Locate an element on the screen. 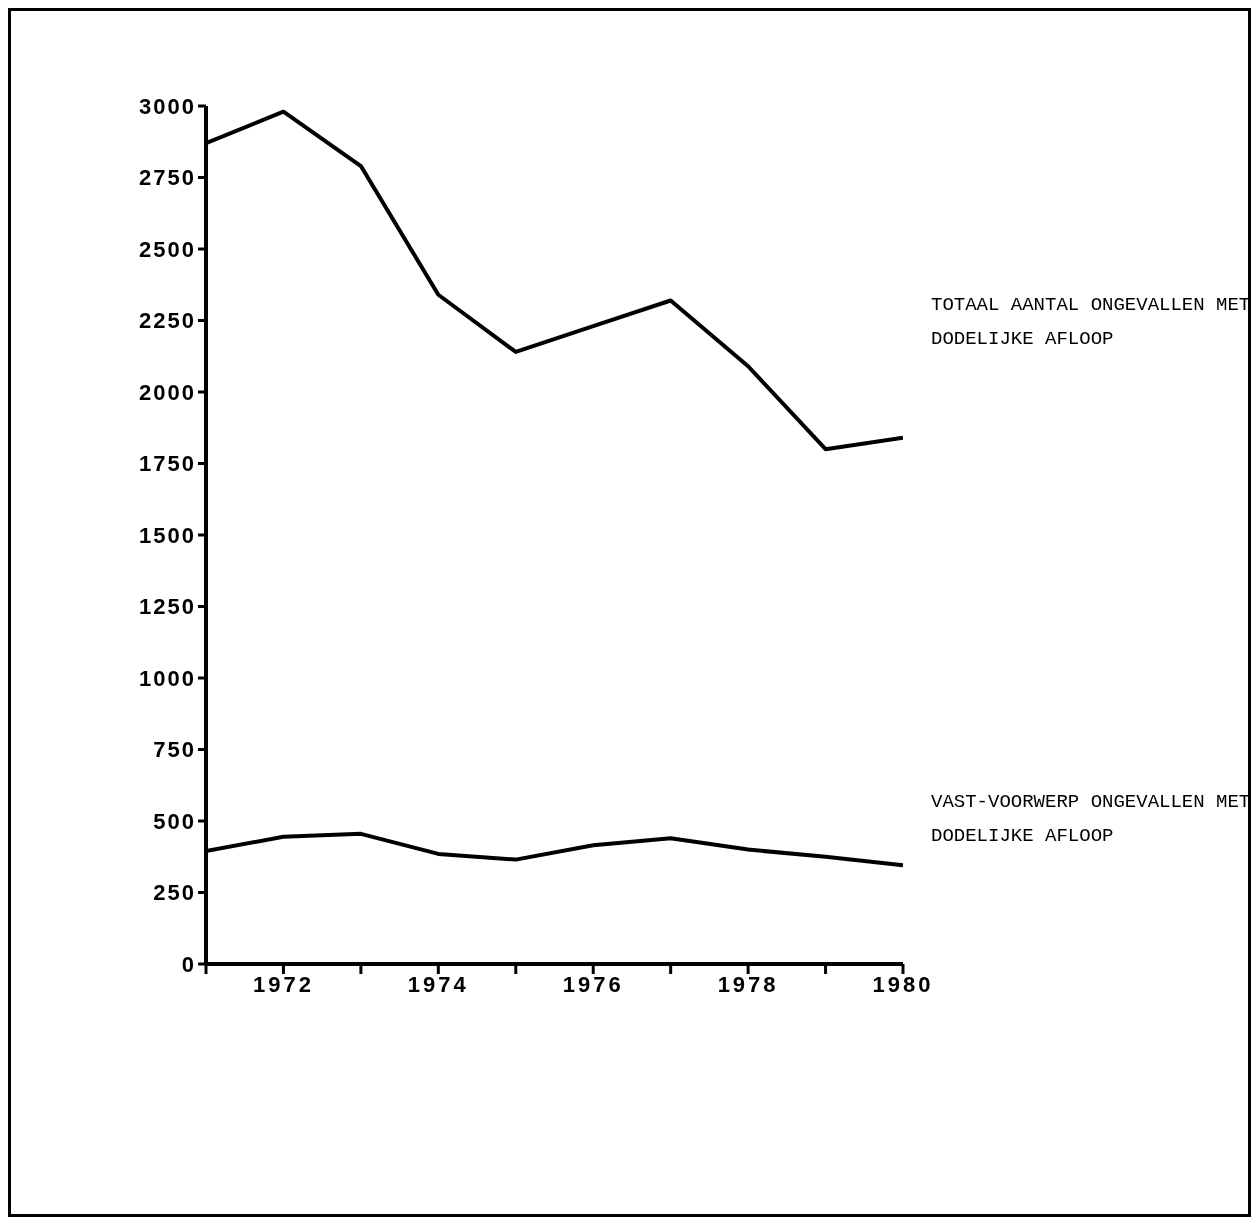  y-tick-label: 500 is located at coordinates (174, 821).